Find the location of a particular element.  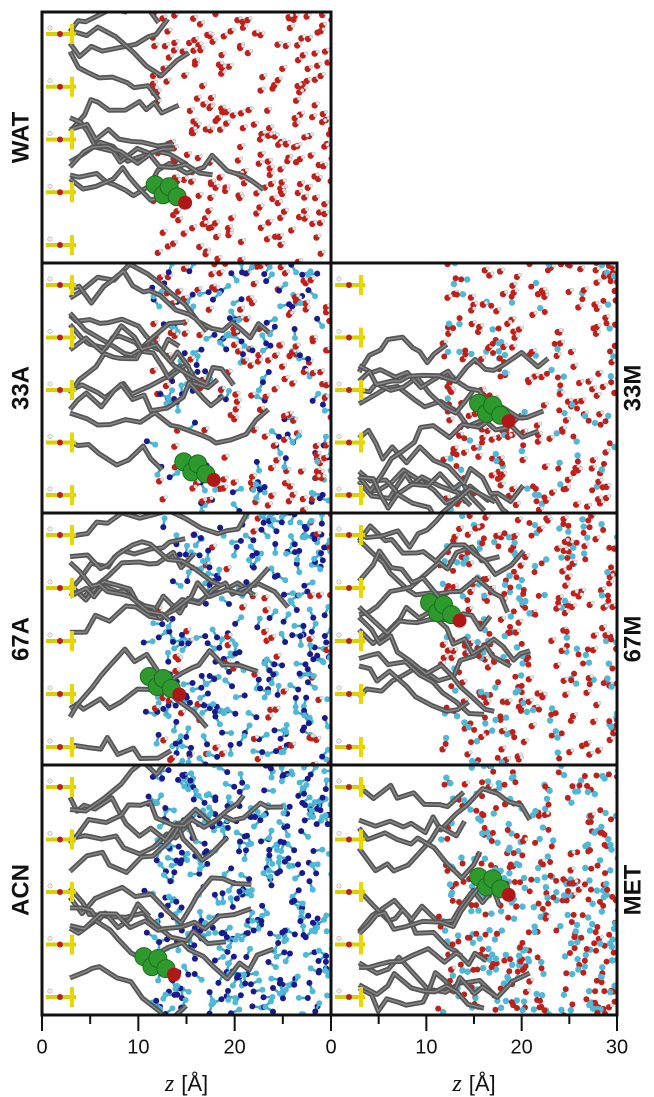

analyte-oxygen is located at coordinates (214, 480).